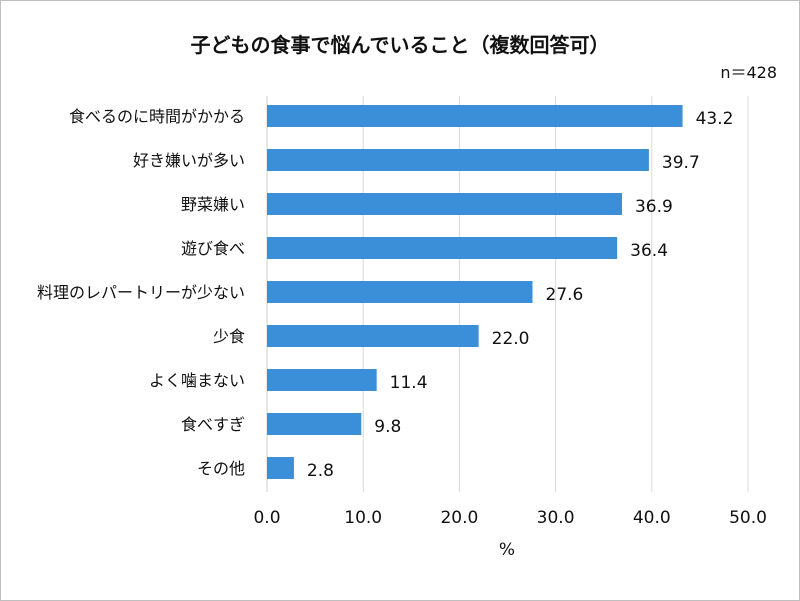  What do you see at coordinates (748, 518) in the screenshot?
I see `x-tick-label: 50.0` at bounding box center [748, 518].